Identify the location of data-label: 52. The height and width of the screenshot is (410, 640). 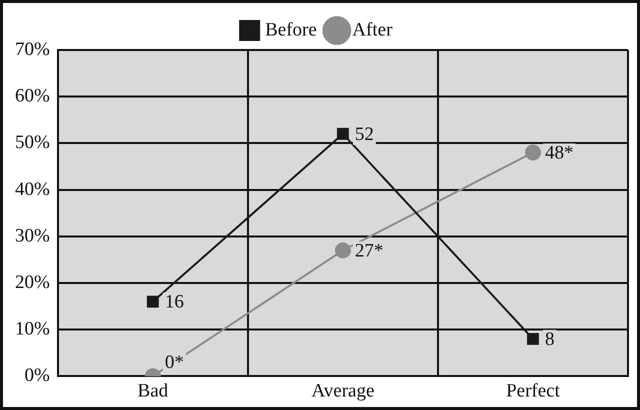
(364, 134).